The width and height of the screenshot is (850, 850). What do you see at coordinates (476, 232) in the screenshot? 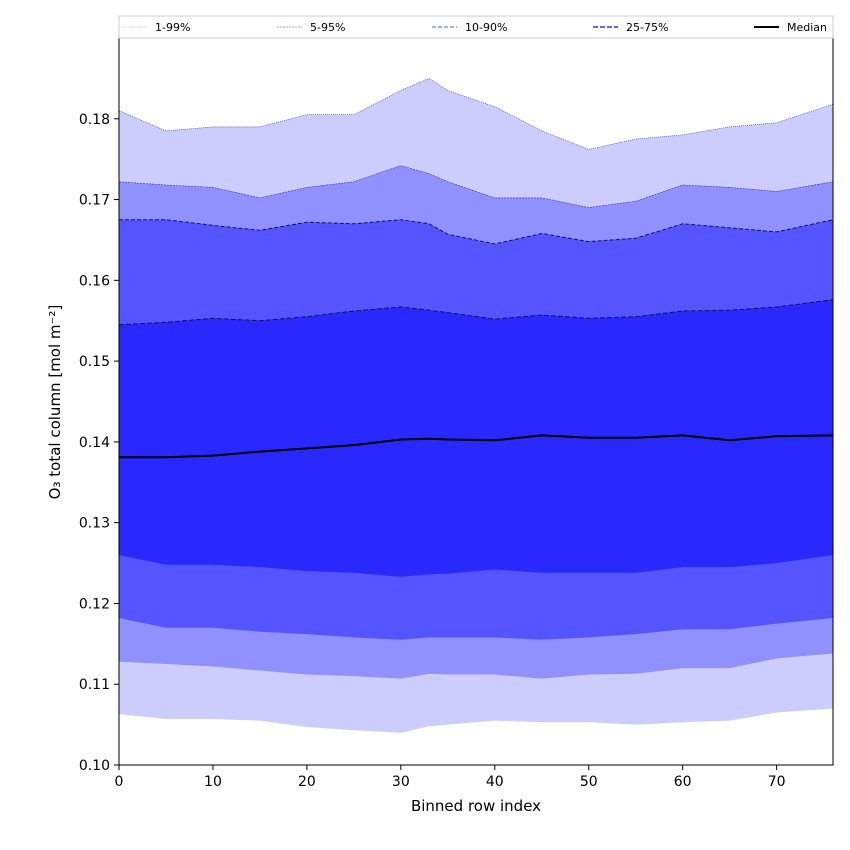
I see `band-edge-10-90%` at bounding box center [476, 232].